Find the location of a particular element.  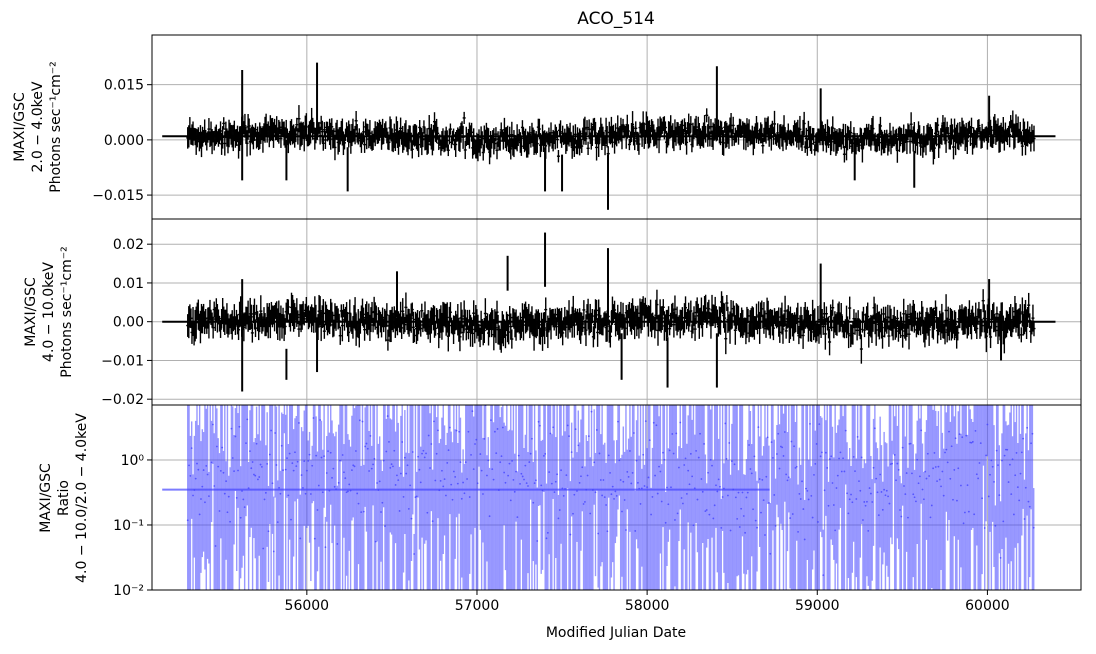

x-tick-label: 56000 is located at coordinates (307, 606).